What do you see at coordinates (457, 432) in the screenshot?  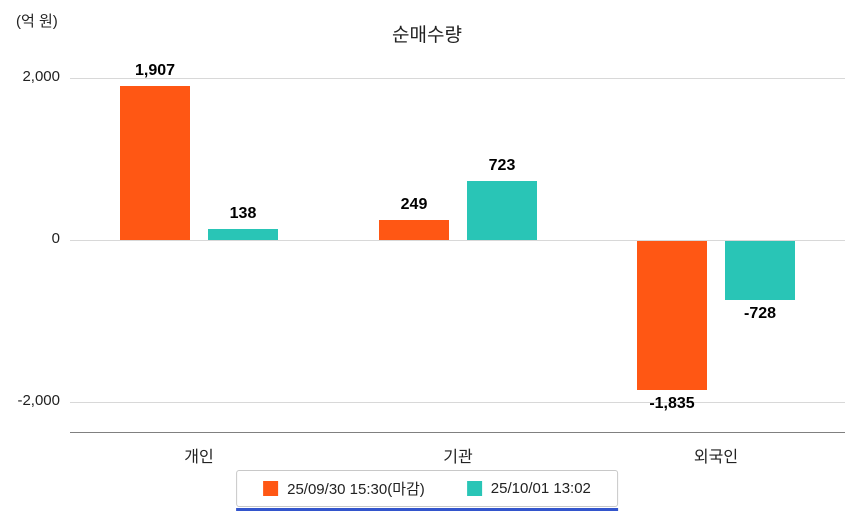 I see `x-axis-line` at bounding box center [457, 432].